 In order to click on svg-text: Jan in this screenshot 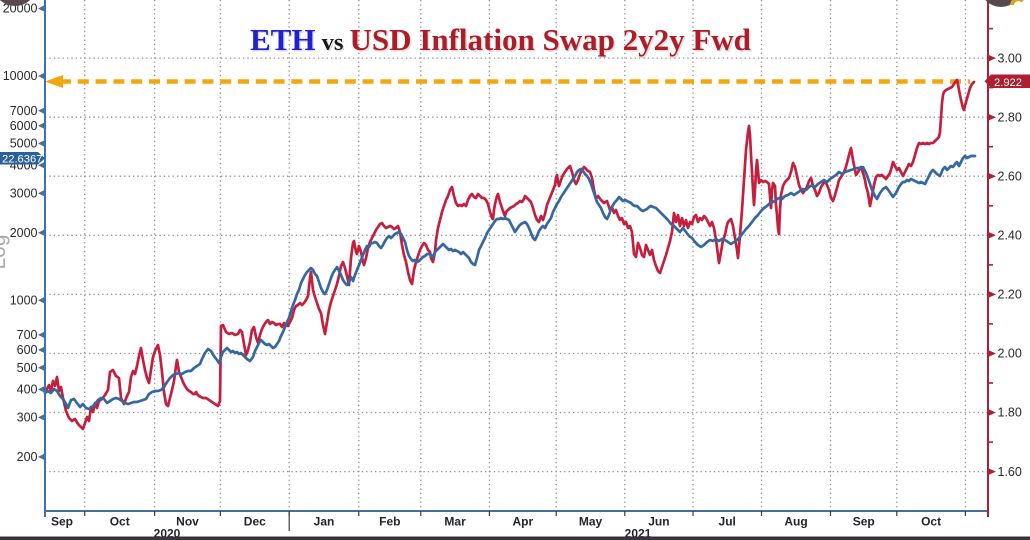, I will do `click(324, 522)`.